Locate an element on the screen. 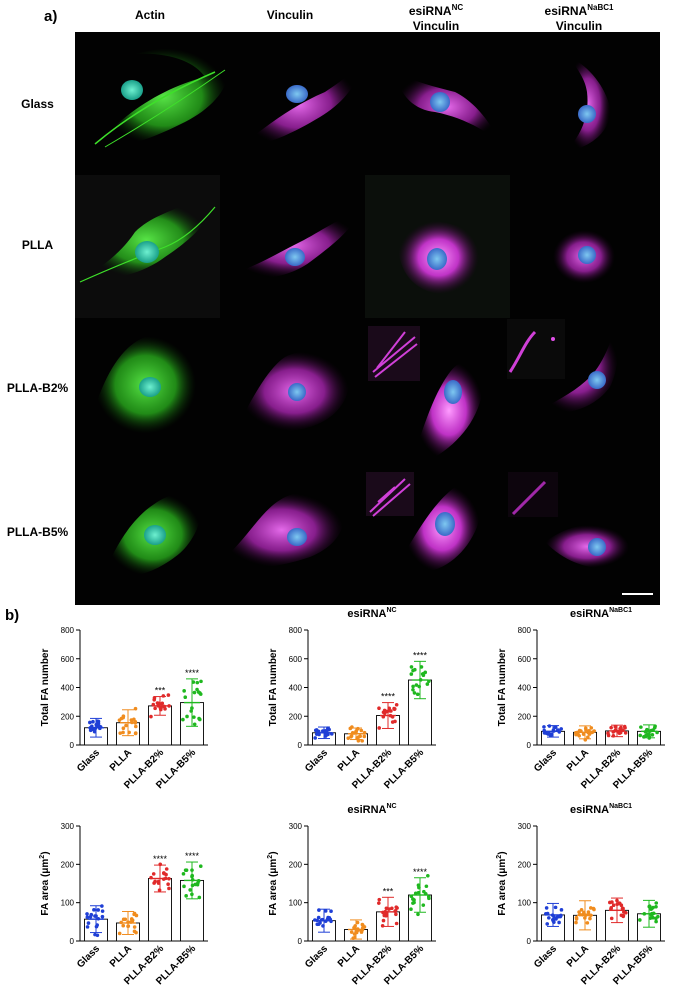  column-header-esirna: esiRNA is located at coordinates (566, 11).